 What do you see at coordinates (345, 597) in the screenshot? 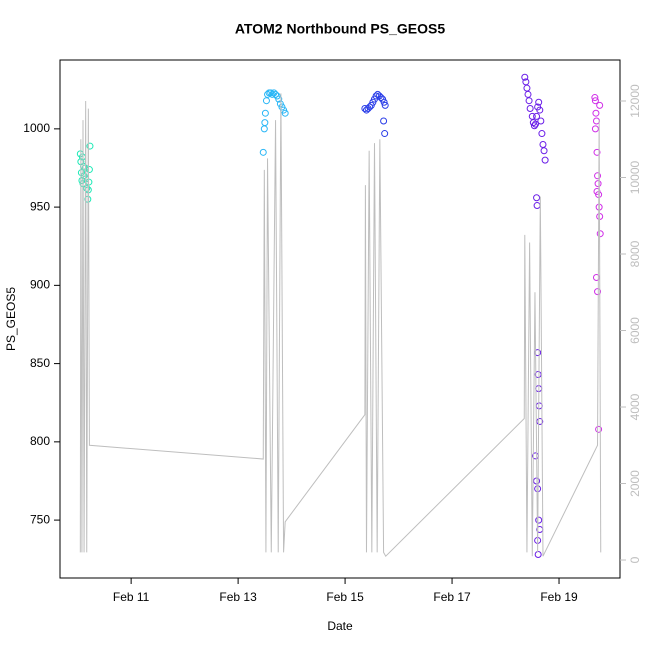
I see `x-tick-label: Feb 15` at bounding box center [345, 597].